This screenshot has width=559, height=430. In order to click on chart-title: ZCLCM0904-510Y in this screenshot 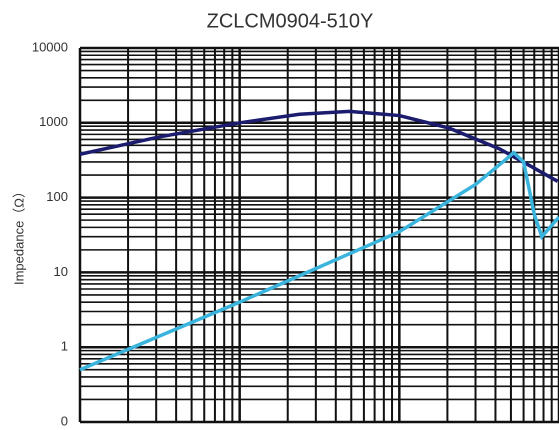, I will do `click(290, 21)`.